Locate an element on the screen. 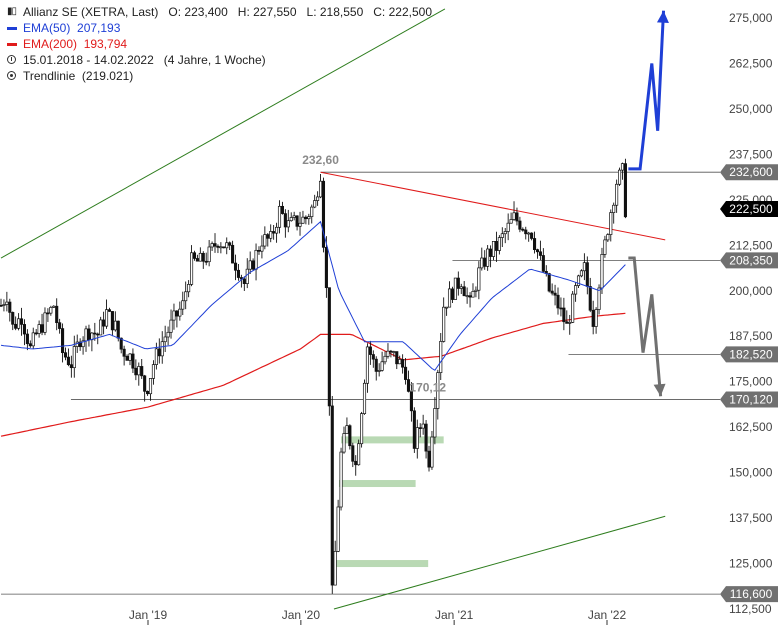 Image resolution: width=780 pixels, height=625 pixels. ohlc-open-label: O: is located at coordinates (175, 12).